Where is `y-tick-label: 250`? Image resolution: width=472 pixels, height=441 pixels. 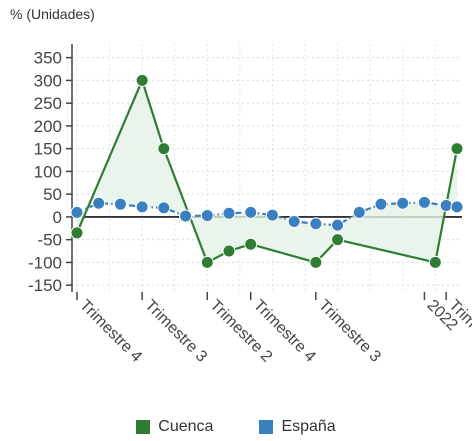
y-tick-label: 250 is located at coordinates (48, 103).